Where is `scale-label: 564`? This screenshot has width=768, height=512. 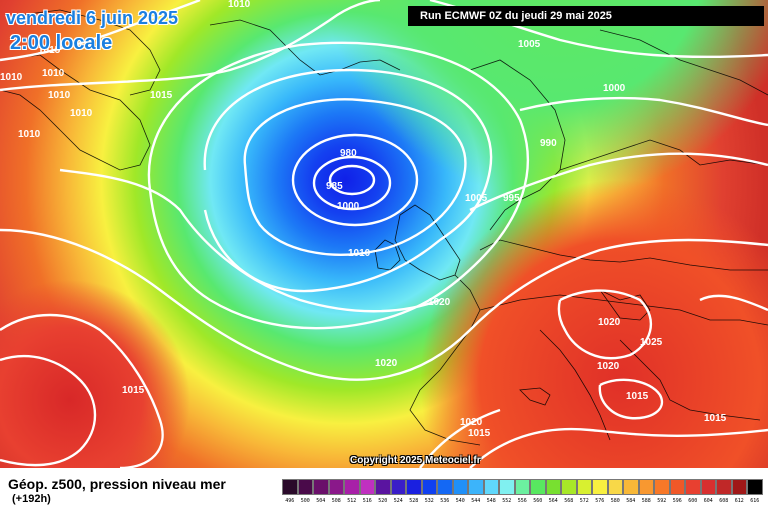 scale-label: 564 is located at coordinates (553, 501).